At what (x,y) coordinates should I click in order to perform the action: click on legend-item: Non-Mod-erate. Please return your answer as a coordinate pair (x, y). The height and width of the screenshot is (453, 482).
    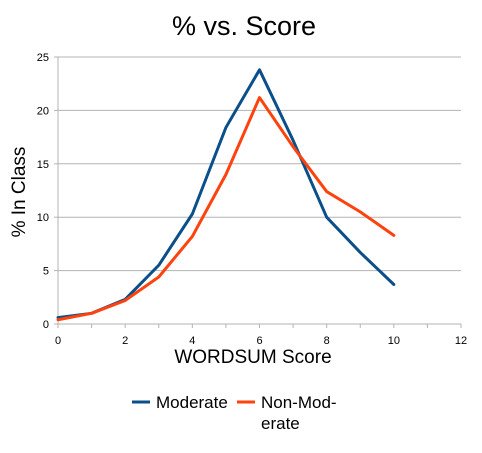
    Looking at the image, I should click on (287, 413).